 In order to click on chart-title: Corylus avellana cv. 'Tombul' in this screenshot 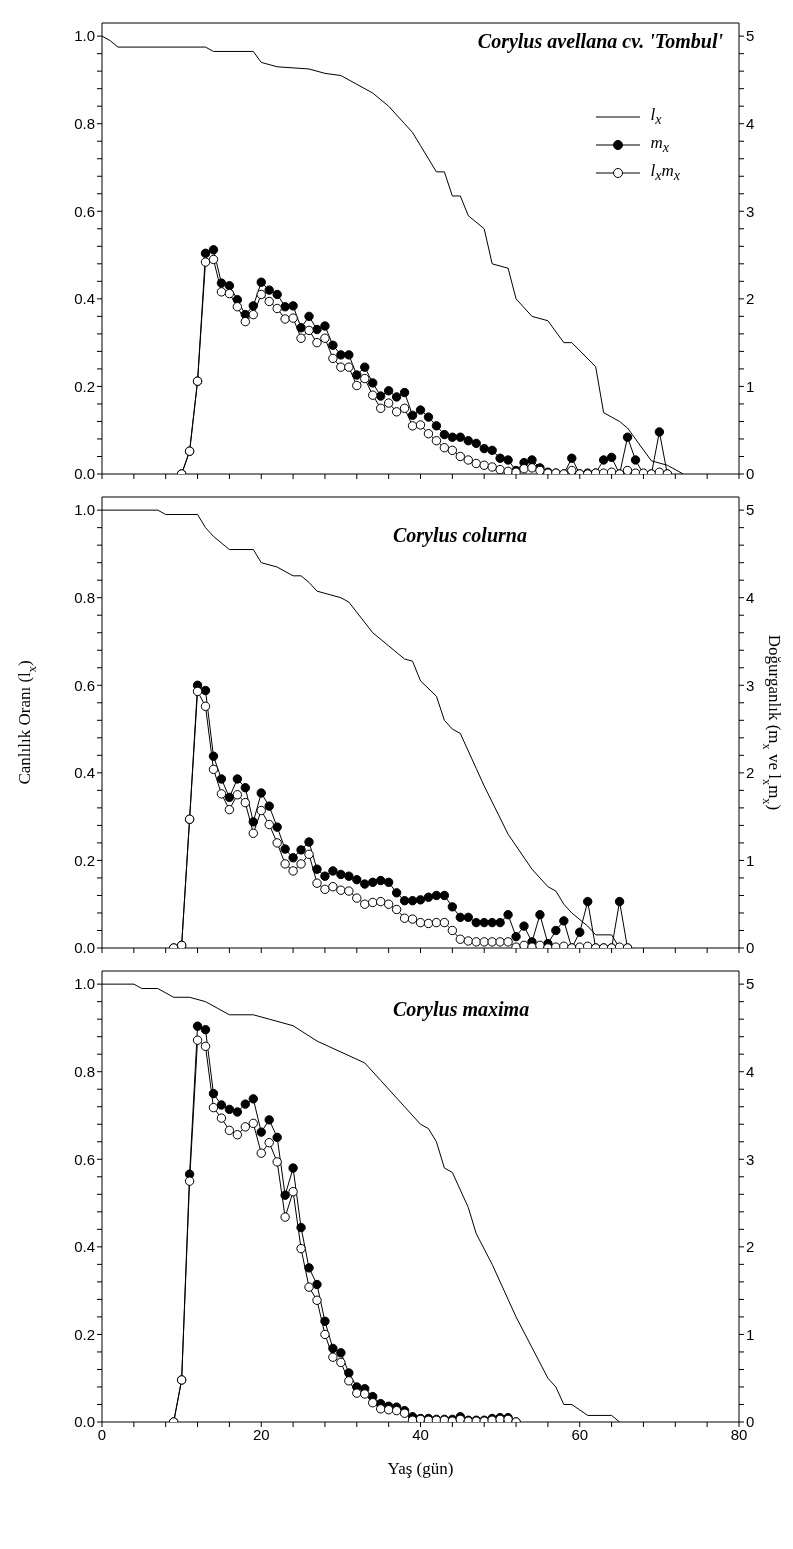, I will do `click(600, 41)`.